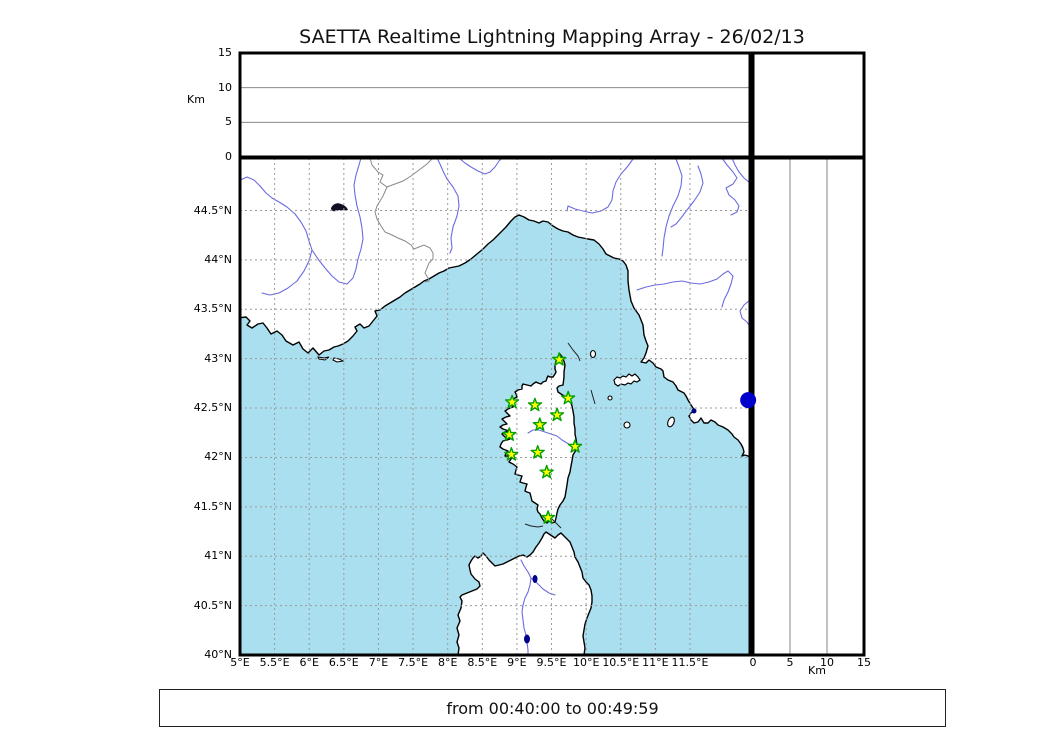 The height and width of the screenshot is (750, 1050). What do you see at coordinates (671, 422) in the screenshot?
I see `islet-giglio` at bounding box center [671, 422].